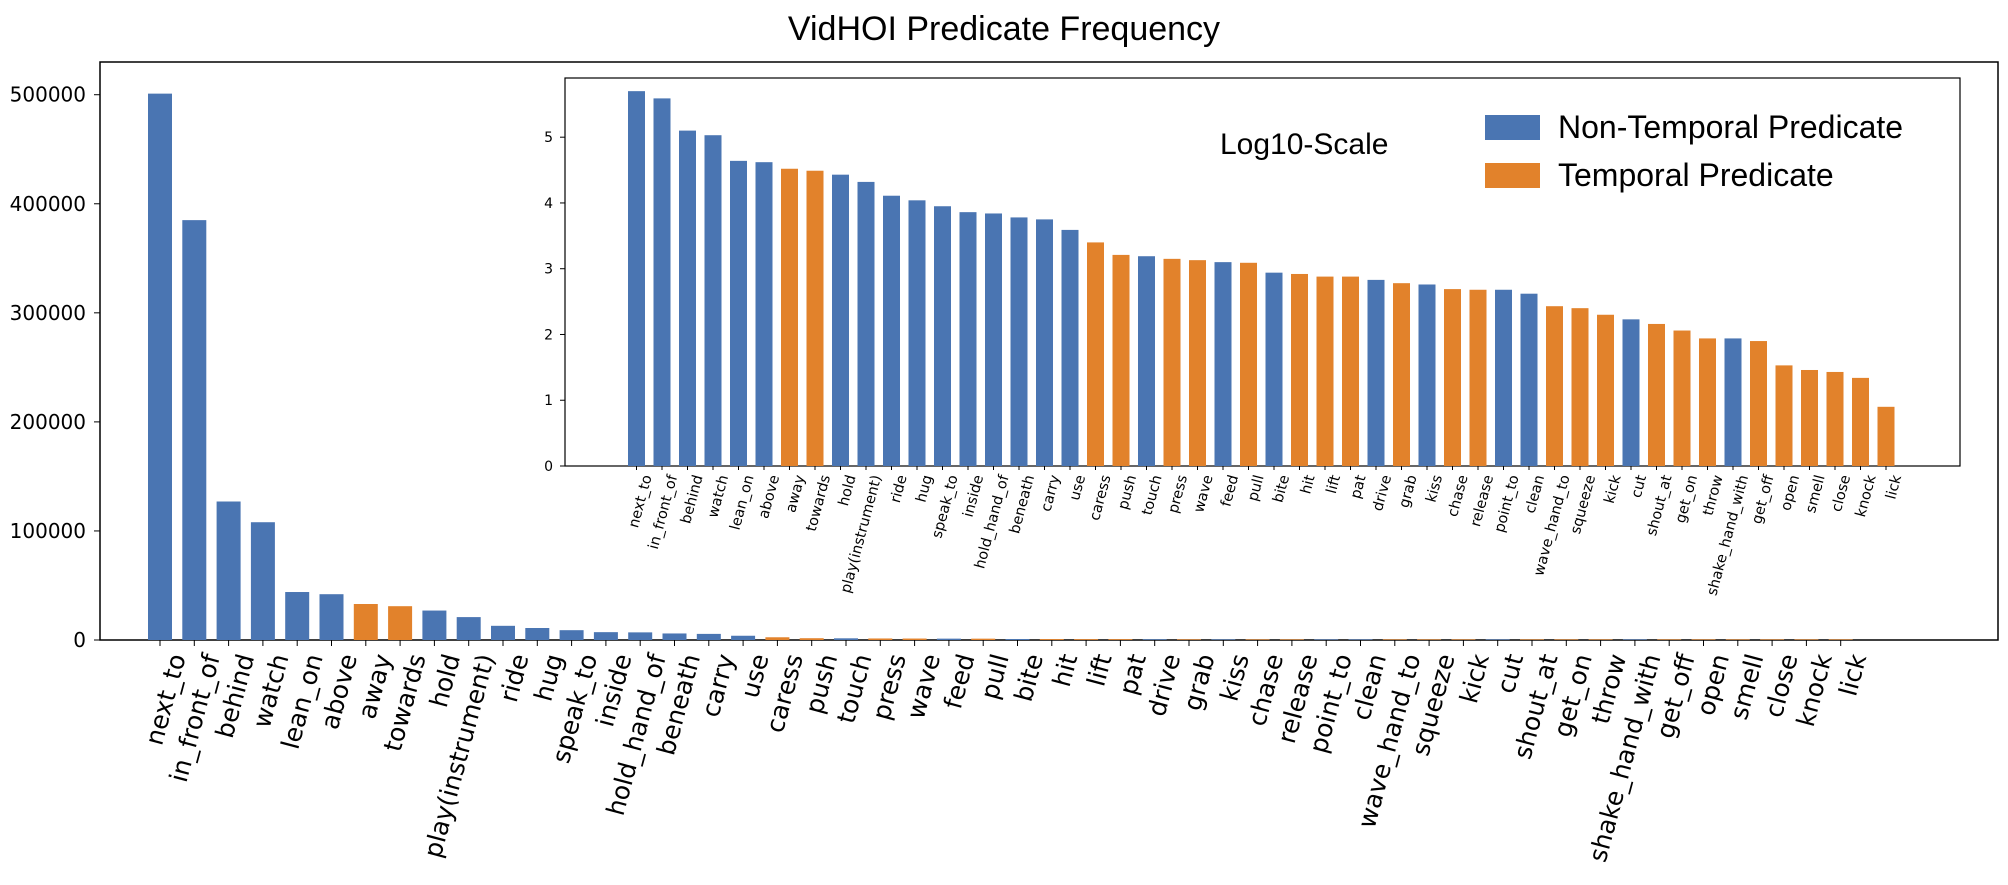 The width and height of the screenshot is (2008, 885). What do you see at coordinates (942, 336) in the screenshot?
I see `inset-bar-speak-to` at bounding box center [942, 336].